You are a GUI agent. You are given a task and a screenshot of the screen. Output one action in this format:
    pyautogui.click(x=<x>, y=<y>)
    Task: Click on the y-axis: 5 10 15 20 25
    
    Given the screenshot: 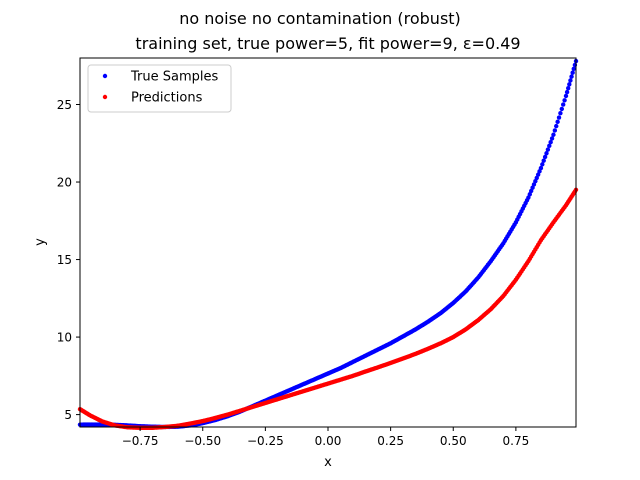 What is the action you would take?
    pyautogui.click(x=68, y=260)
    